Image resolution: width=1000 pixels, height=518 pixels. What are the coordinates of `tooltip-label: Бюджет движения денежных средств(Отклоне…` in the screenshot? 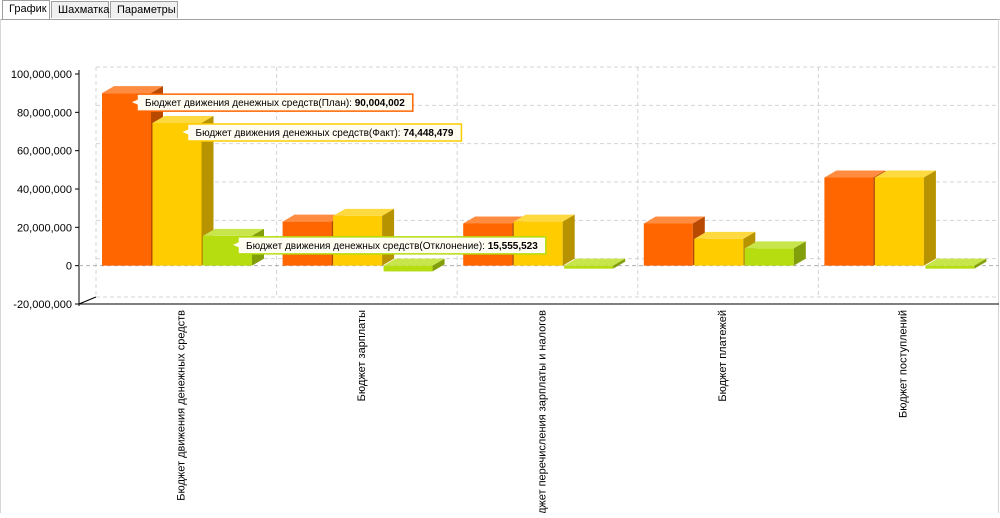 It's located at (367, 246).